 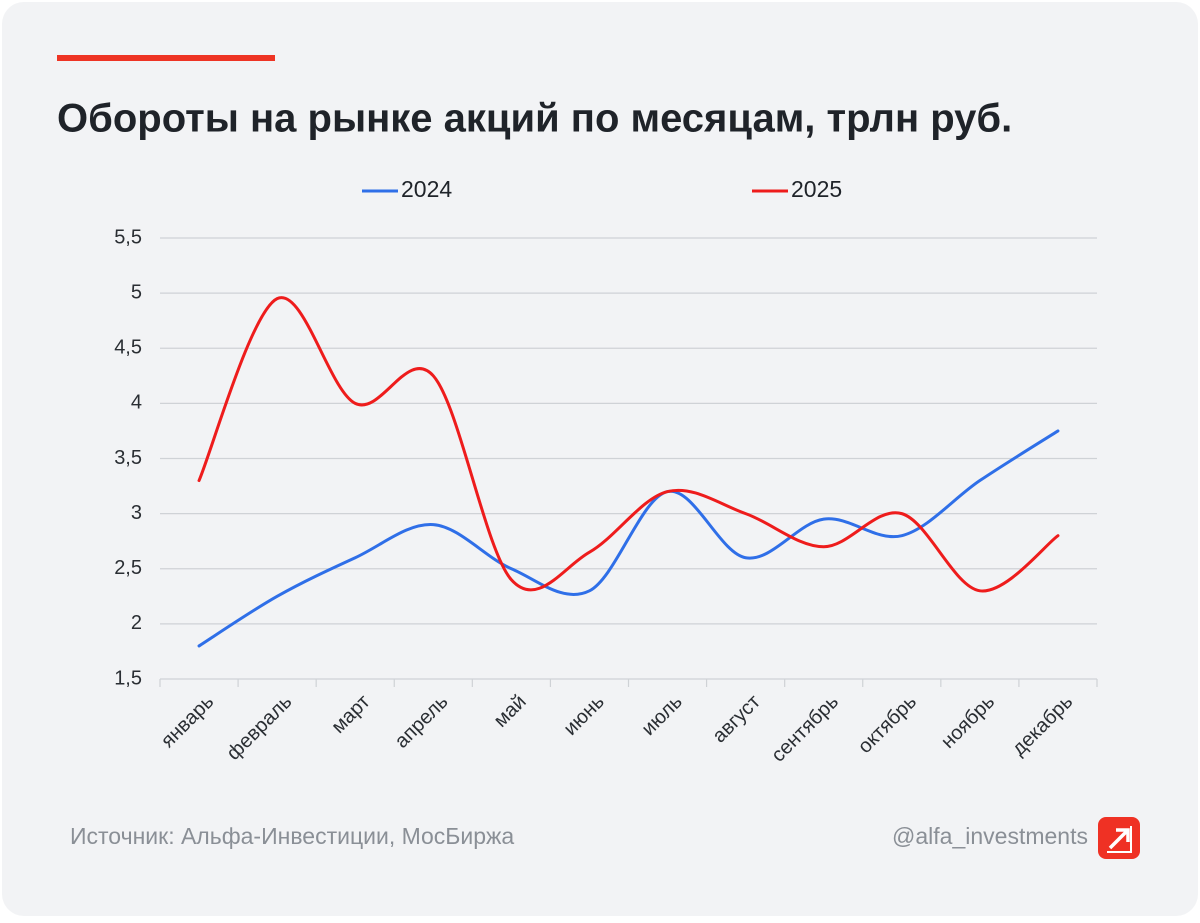 I want to click on logo, so click(x=1119, y=838).